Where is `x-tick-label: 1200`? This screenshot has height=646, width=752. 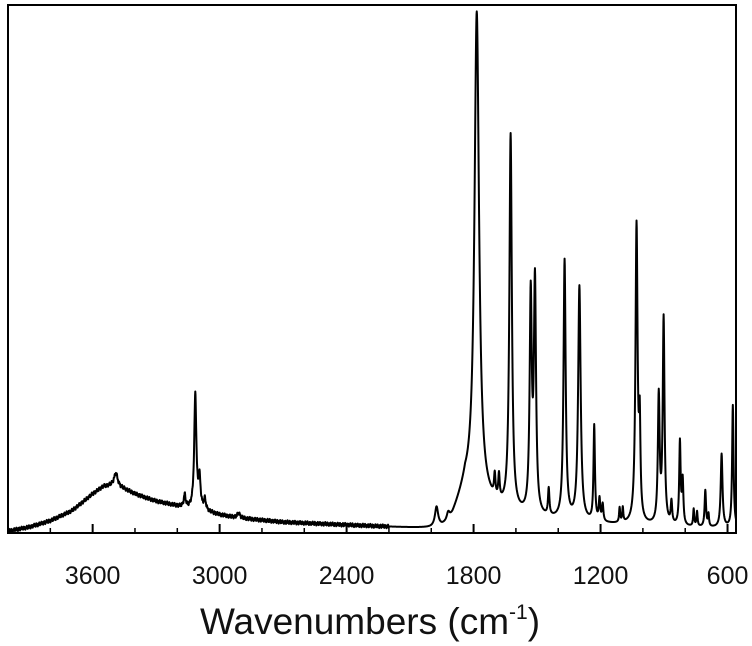 x-tick-label: 1200 is located at coordinates (601, 576).